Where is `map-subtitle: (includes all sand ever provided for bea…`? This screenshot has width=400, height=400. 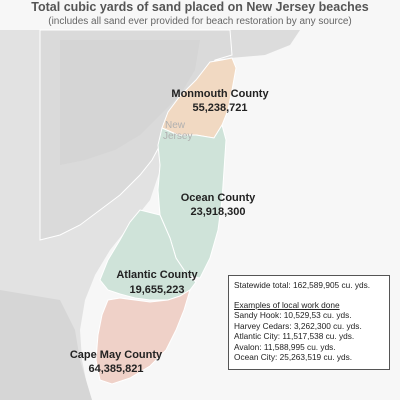 map-subtitle: (includes all sand ever provided for bea… is located at coordinates (200, 21).